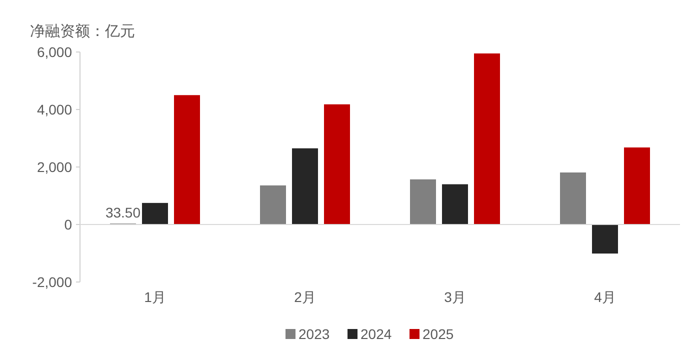  I want to click on y-tick-label: 0, so click(68, 224).